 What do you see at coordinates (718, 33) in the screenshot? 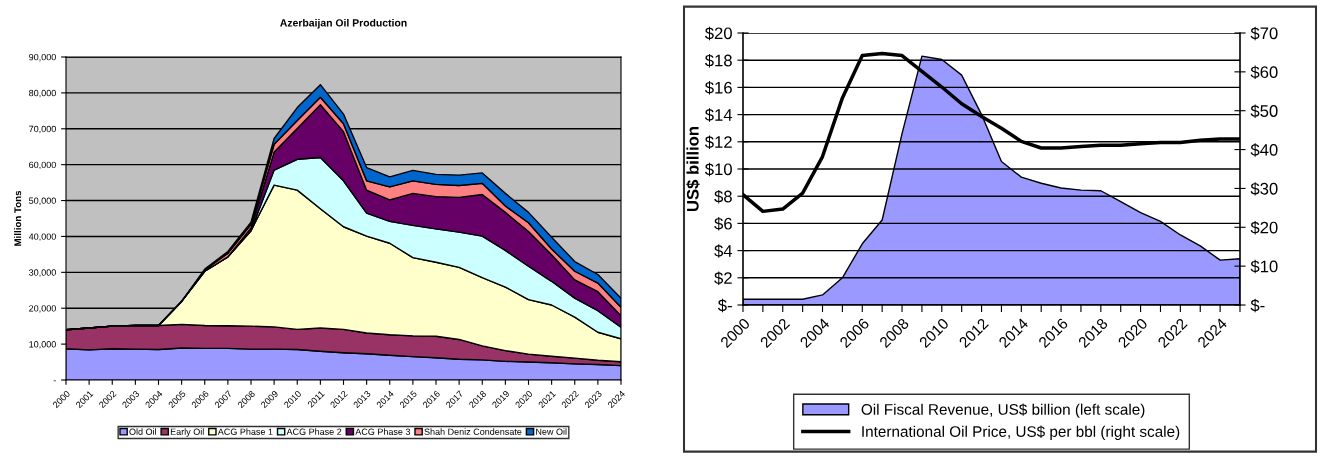
I see `y-tick-label: $20` at bounding box center [718, 33].